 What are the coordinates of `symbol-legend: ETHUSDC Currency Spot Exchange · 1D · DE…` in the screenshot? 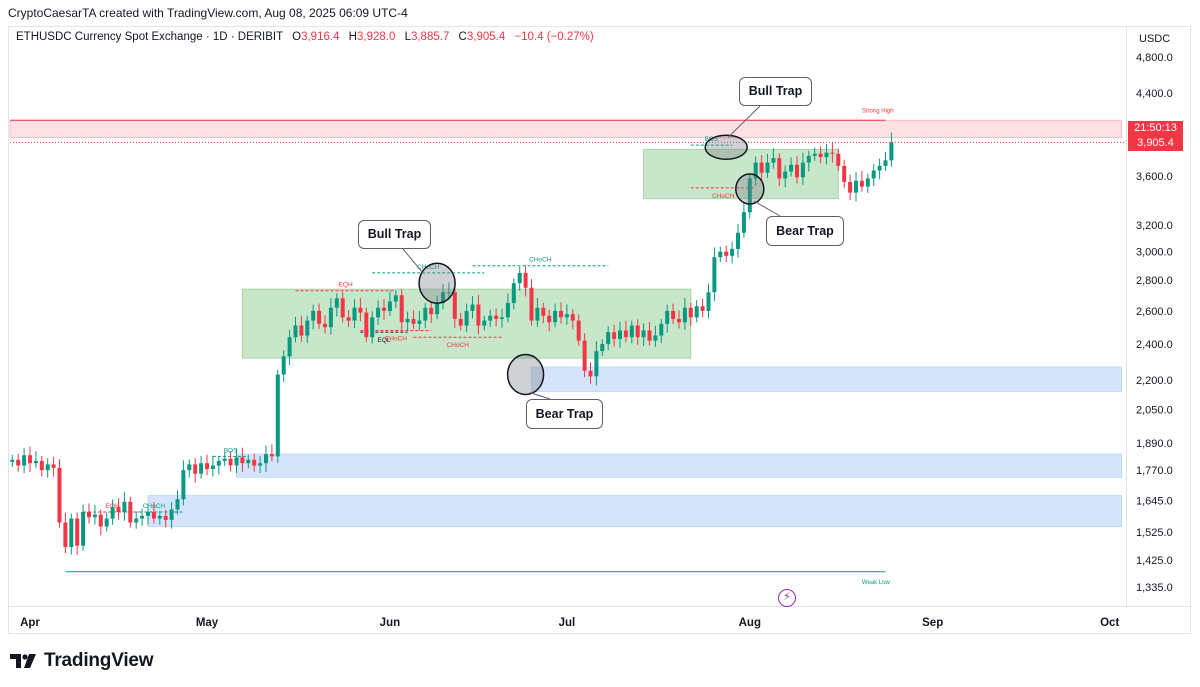 It's located at (305, 37).